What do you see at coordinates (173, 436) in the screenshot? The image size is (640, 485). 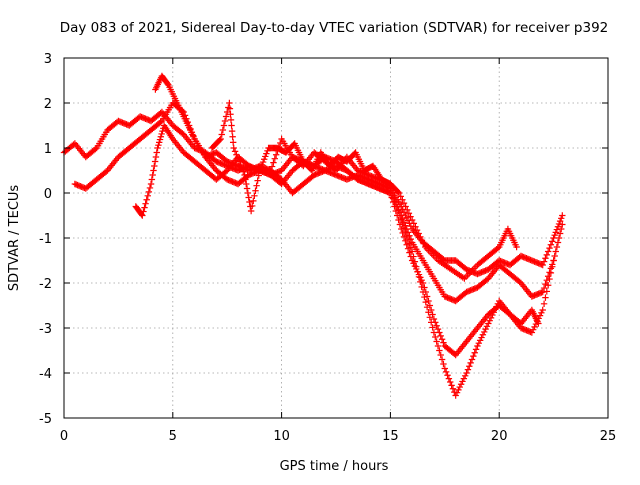 I see `x-tick-label: 5` at bounding box center [173, 436].